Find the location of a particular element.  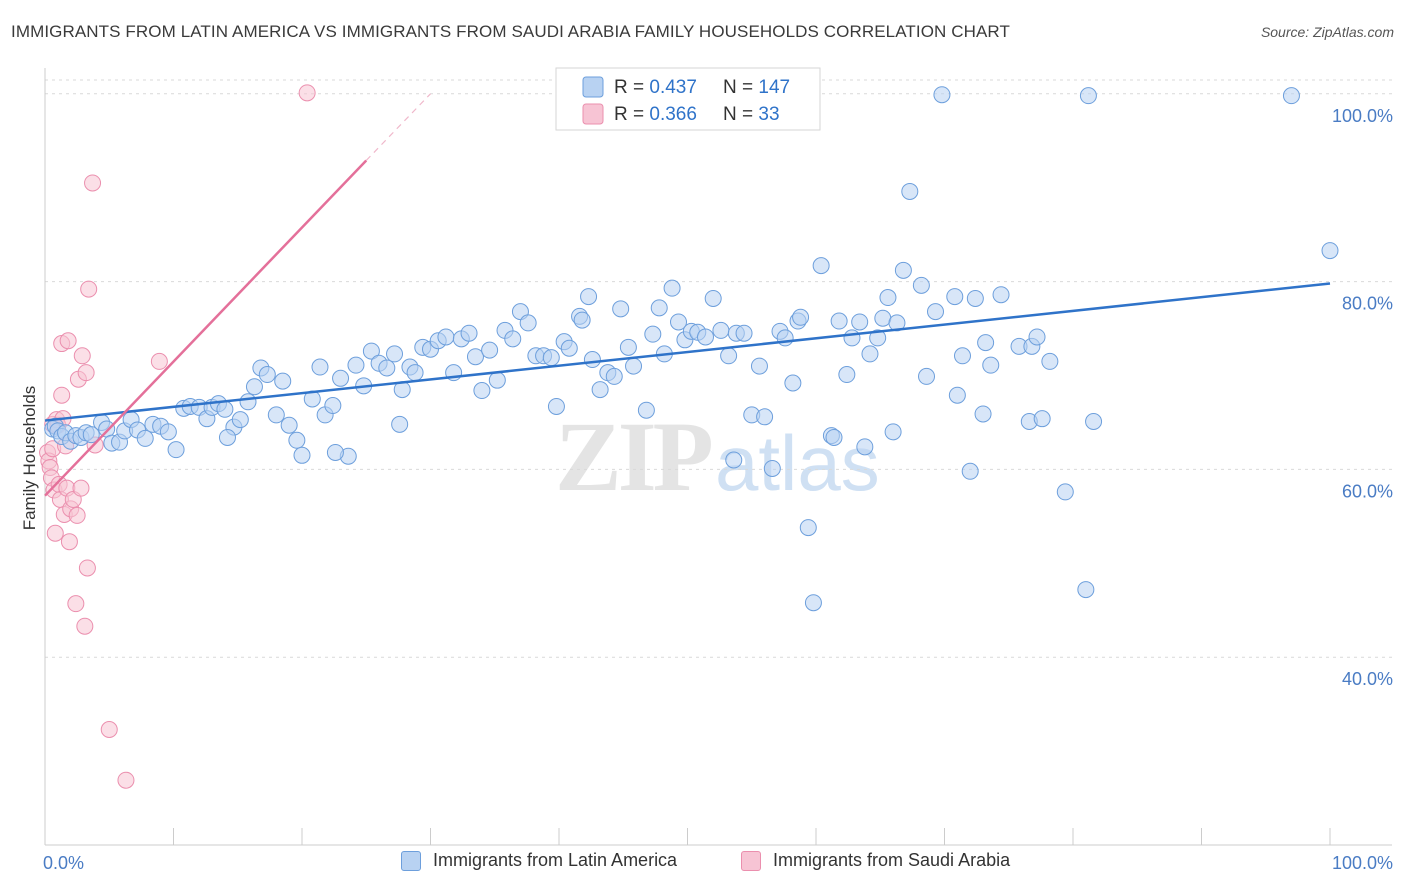

svg-text: R = 0.366 is located at coordinates (655, 114).